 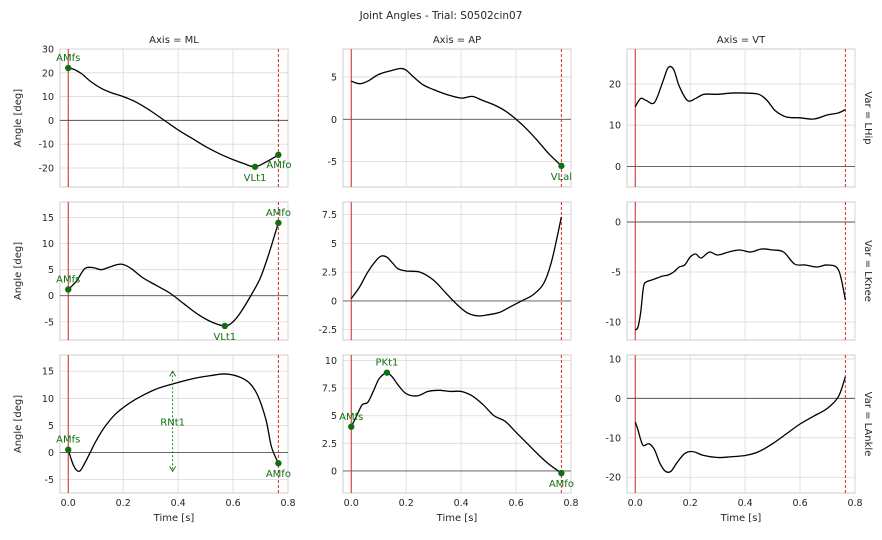 I want to click on row-title: Var = LHip, so click(x=867, y=117).